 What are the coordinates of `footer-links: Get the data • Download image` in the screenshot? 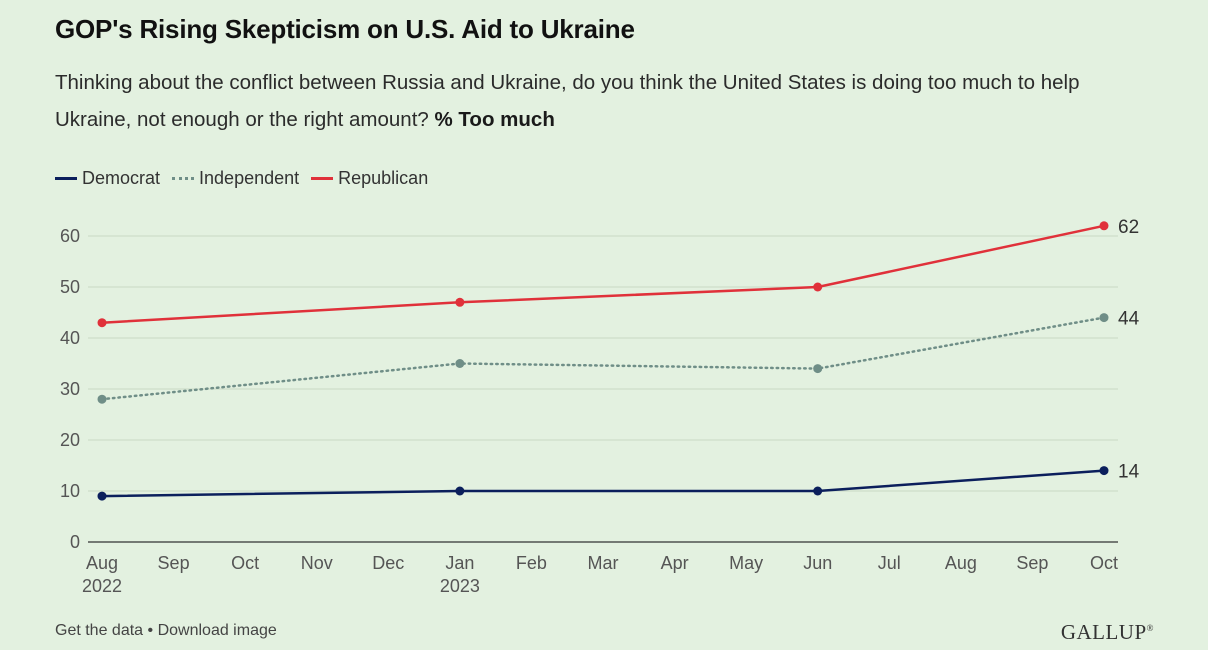 It's located at (166, 631).